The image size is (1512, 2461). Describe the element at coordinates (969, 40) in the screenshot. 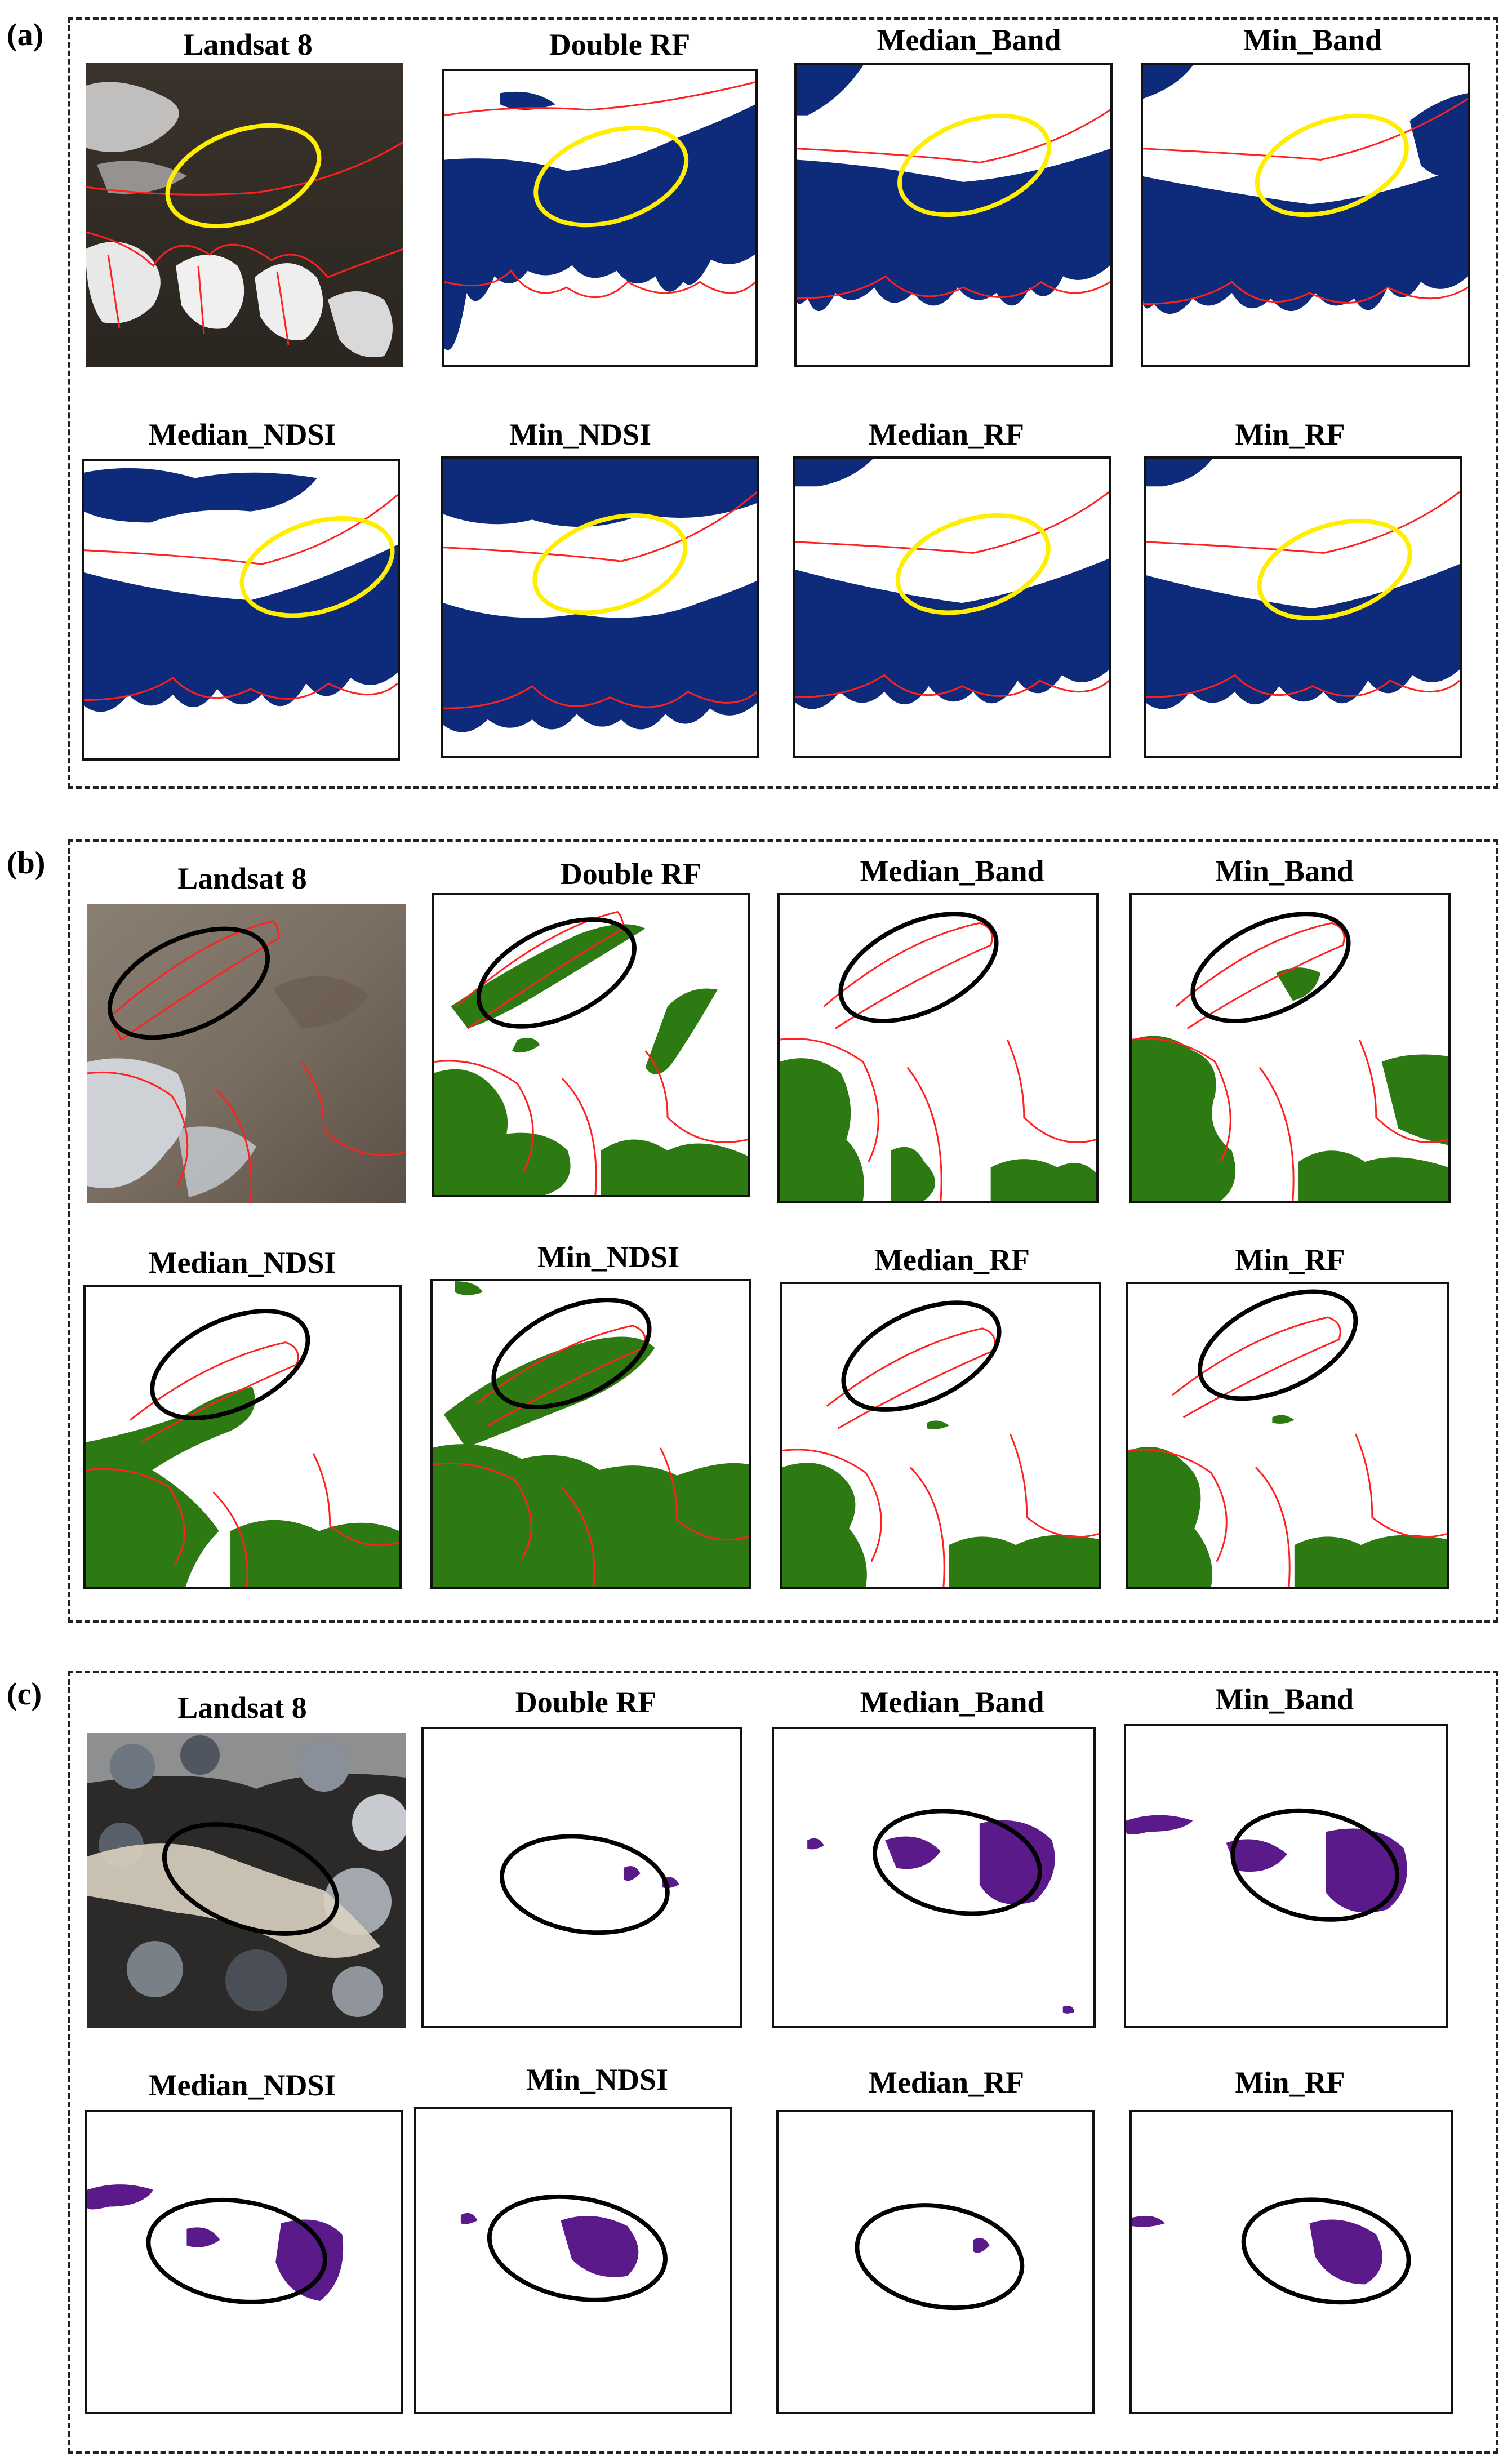

I see `panel-a-title-median-band: Median_Band` at that location.